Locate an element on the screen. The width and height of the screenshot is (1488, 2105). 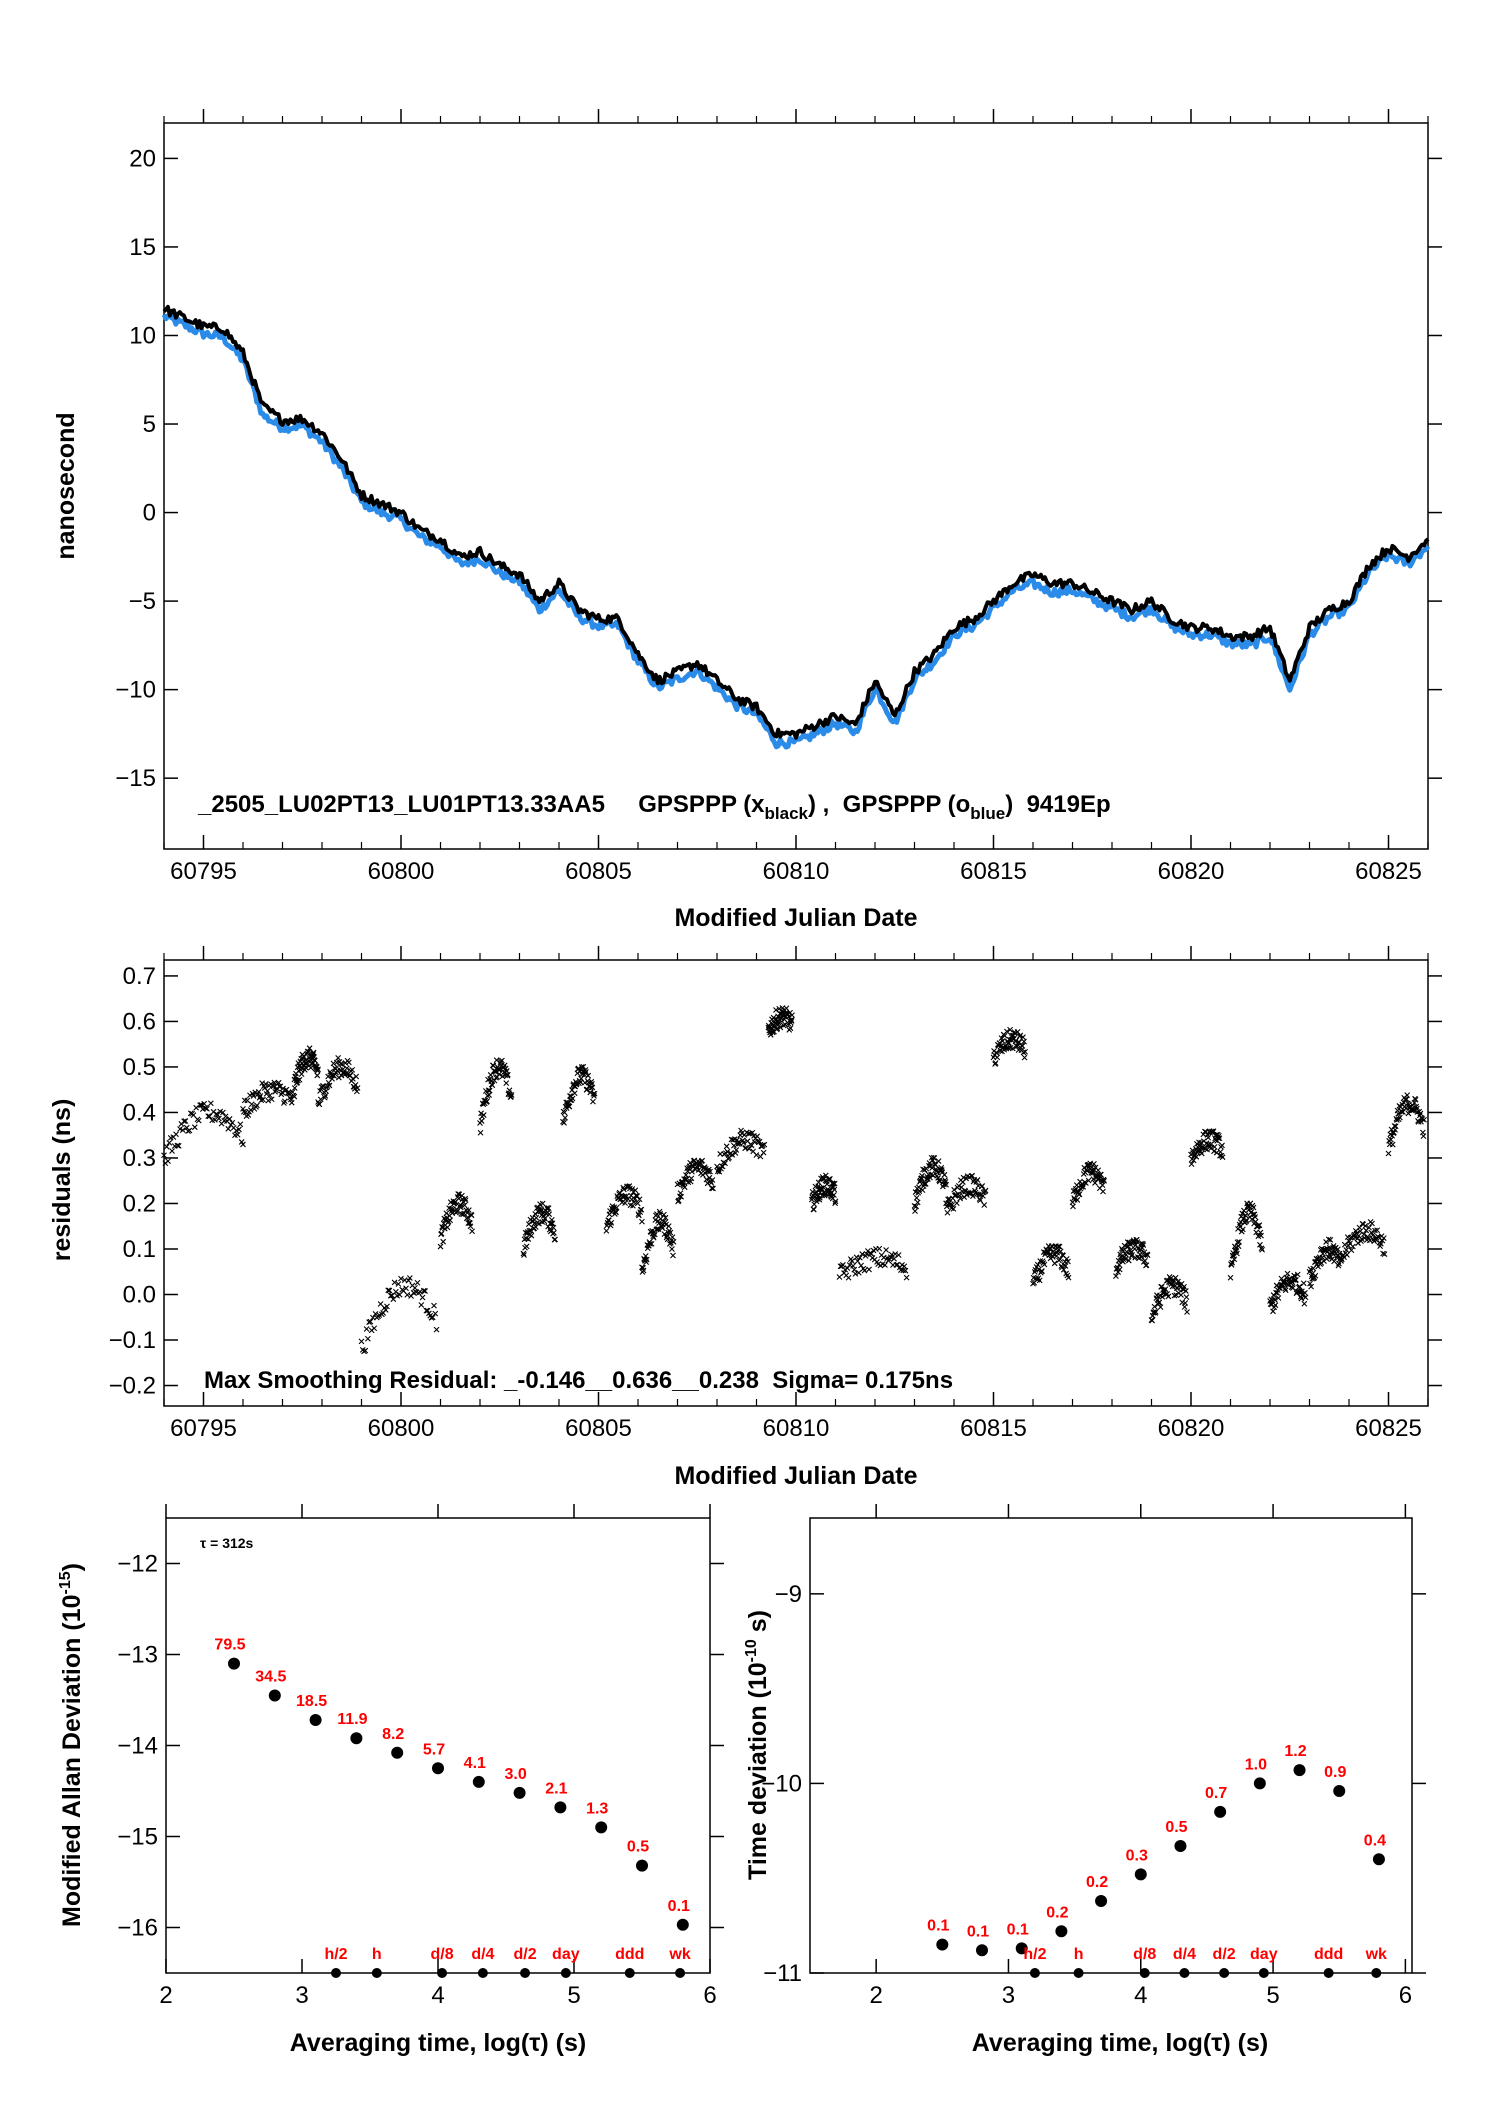
phase-ytick-label: 10 is located at coordinates (142, 335).